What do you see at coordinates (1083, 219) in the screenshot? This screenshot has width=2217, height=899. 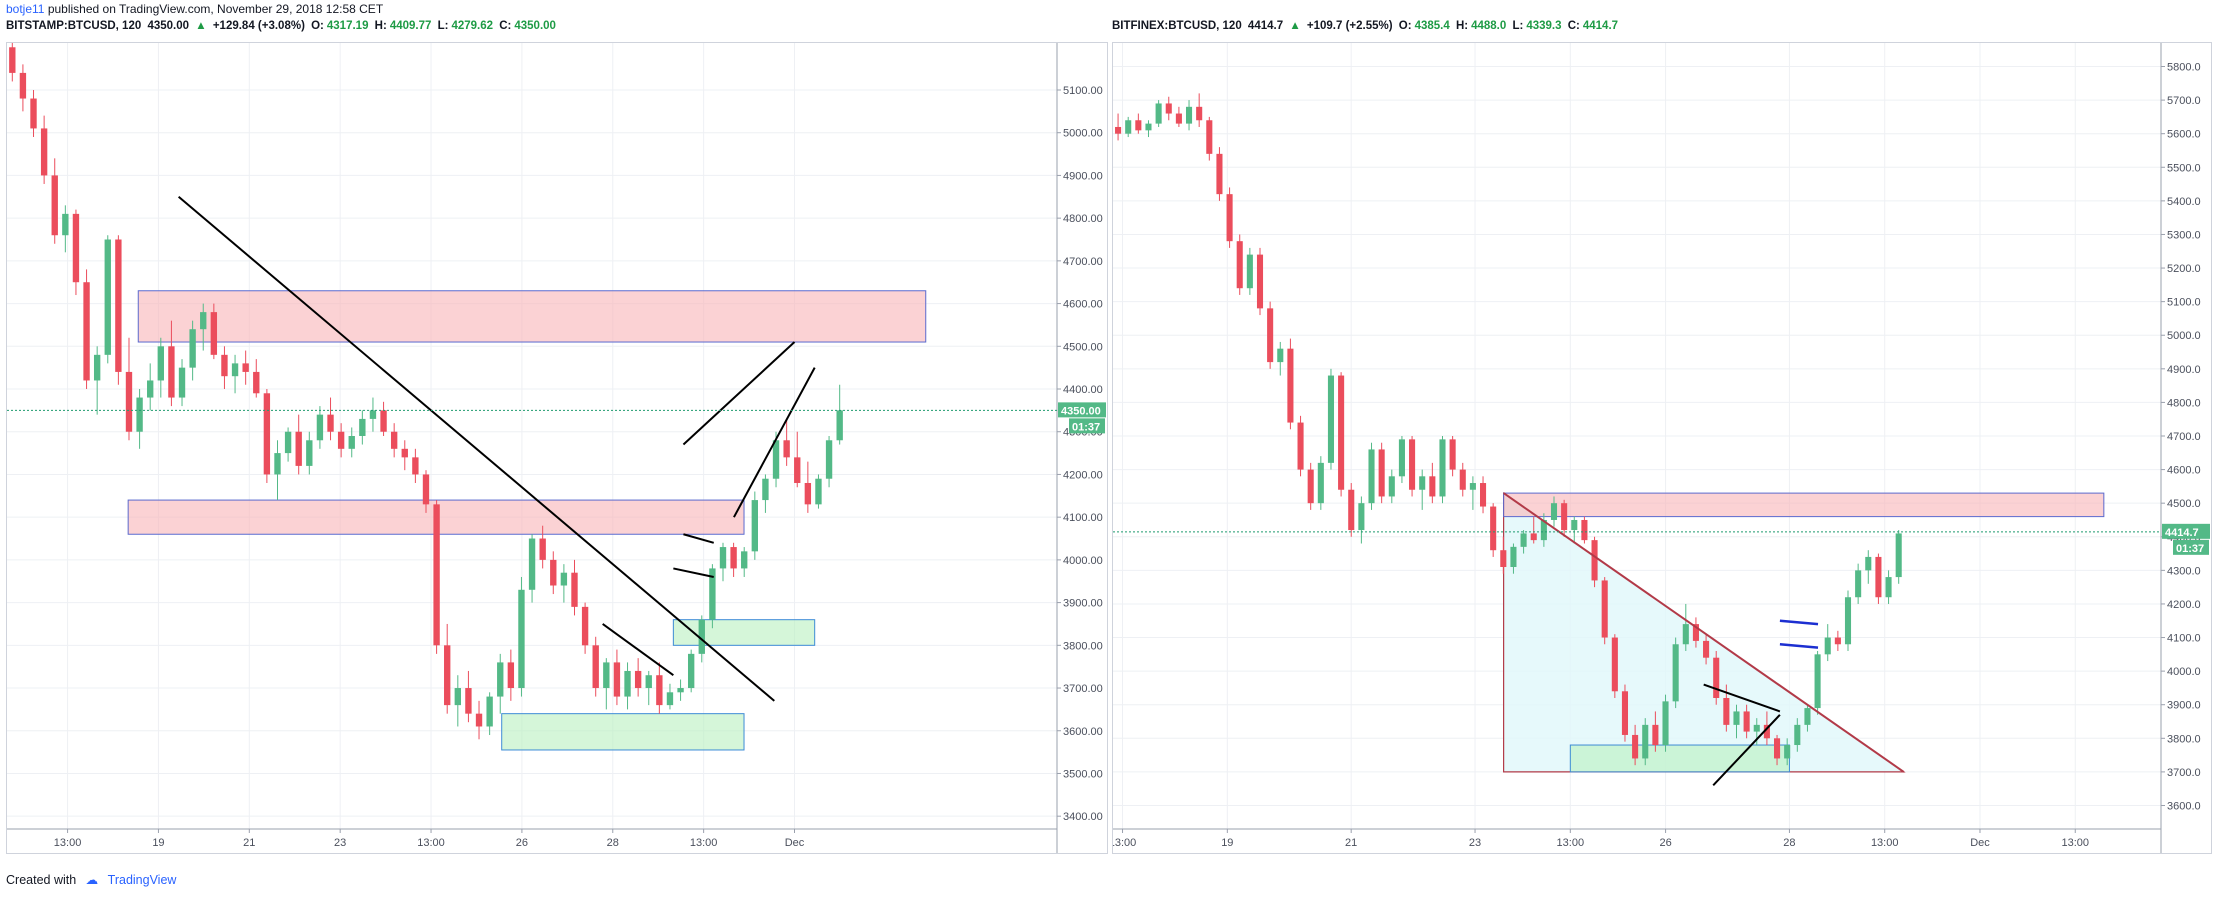 I see `y-tick-label: 4800.00` at bounding box center [1083, 219].